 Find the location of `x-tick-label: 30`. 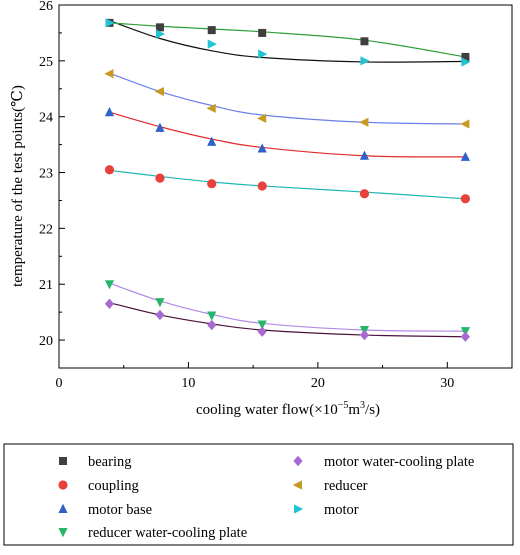

x-tick-label: 30 is located at coordinates (447, 383).